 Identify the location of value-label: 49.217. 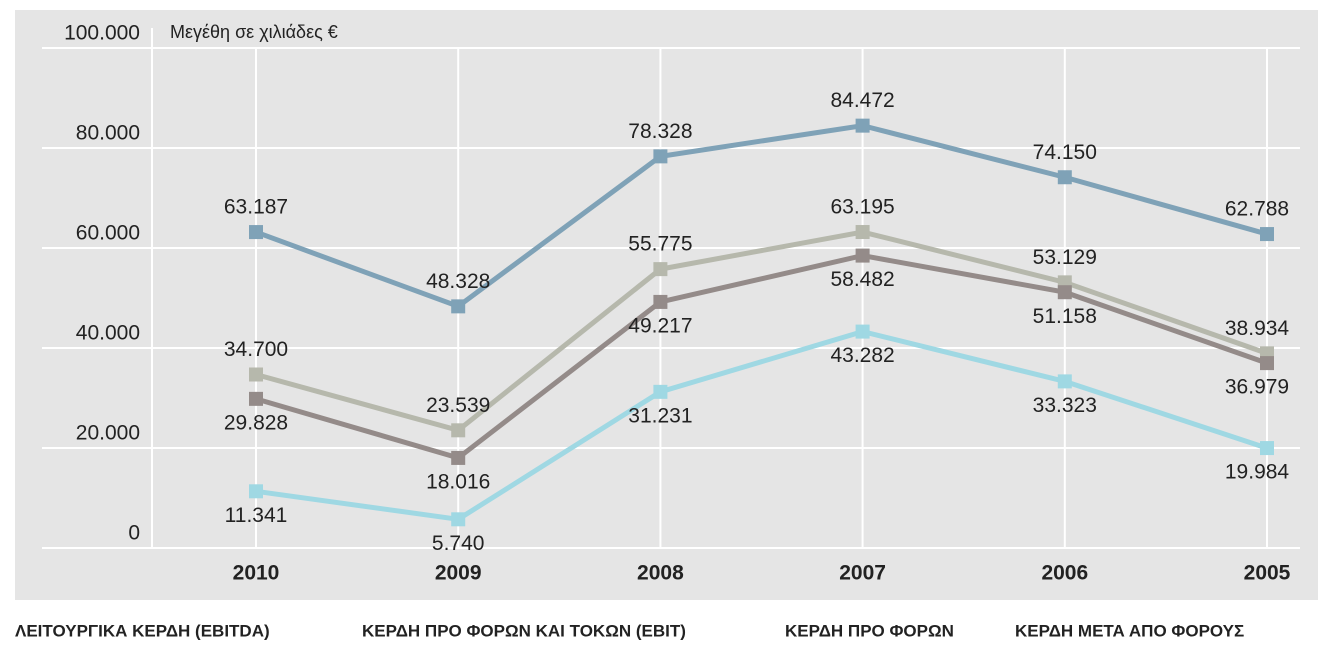
(660, 325).